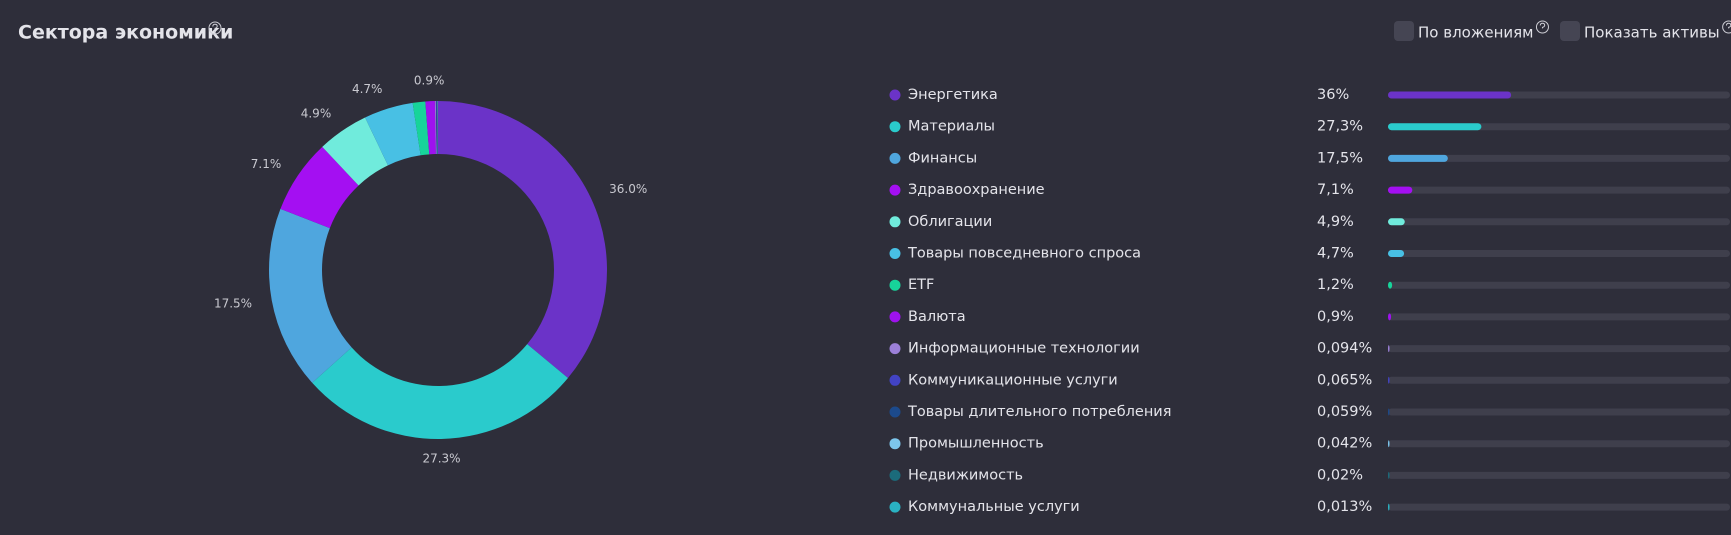 This screenshot has height=535, width=1731. What do you see at coordinates (1340, 475) in the screenshot?
I see `legend-value: 0,02%` at bounding box center [1340, 475].